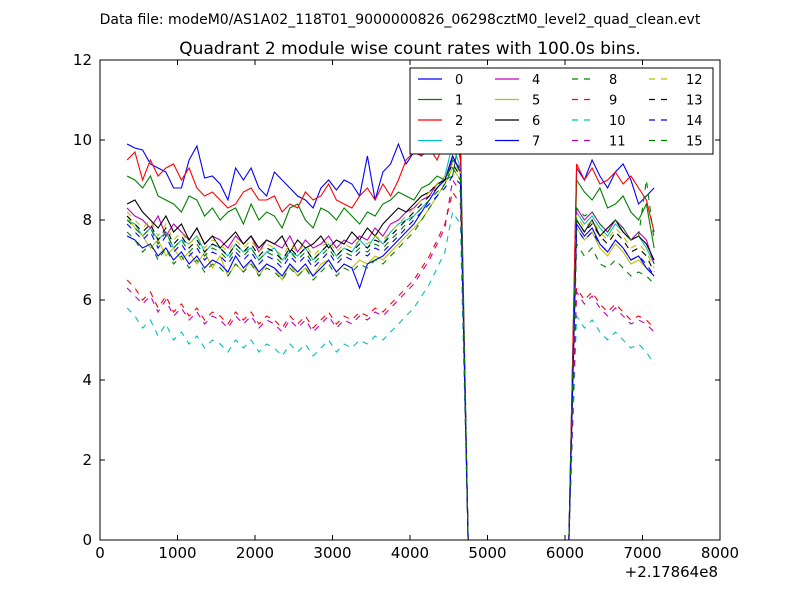  Describe the element at coordinates (255, 553) in the screenshot. I see `x-tick-label: 2000` at that location.